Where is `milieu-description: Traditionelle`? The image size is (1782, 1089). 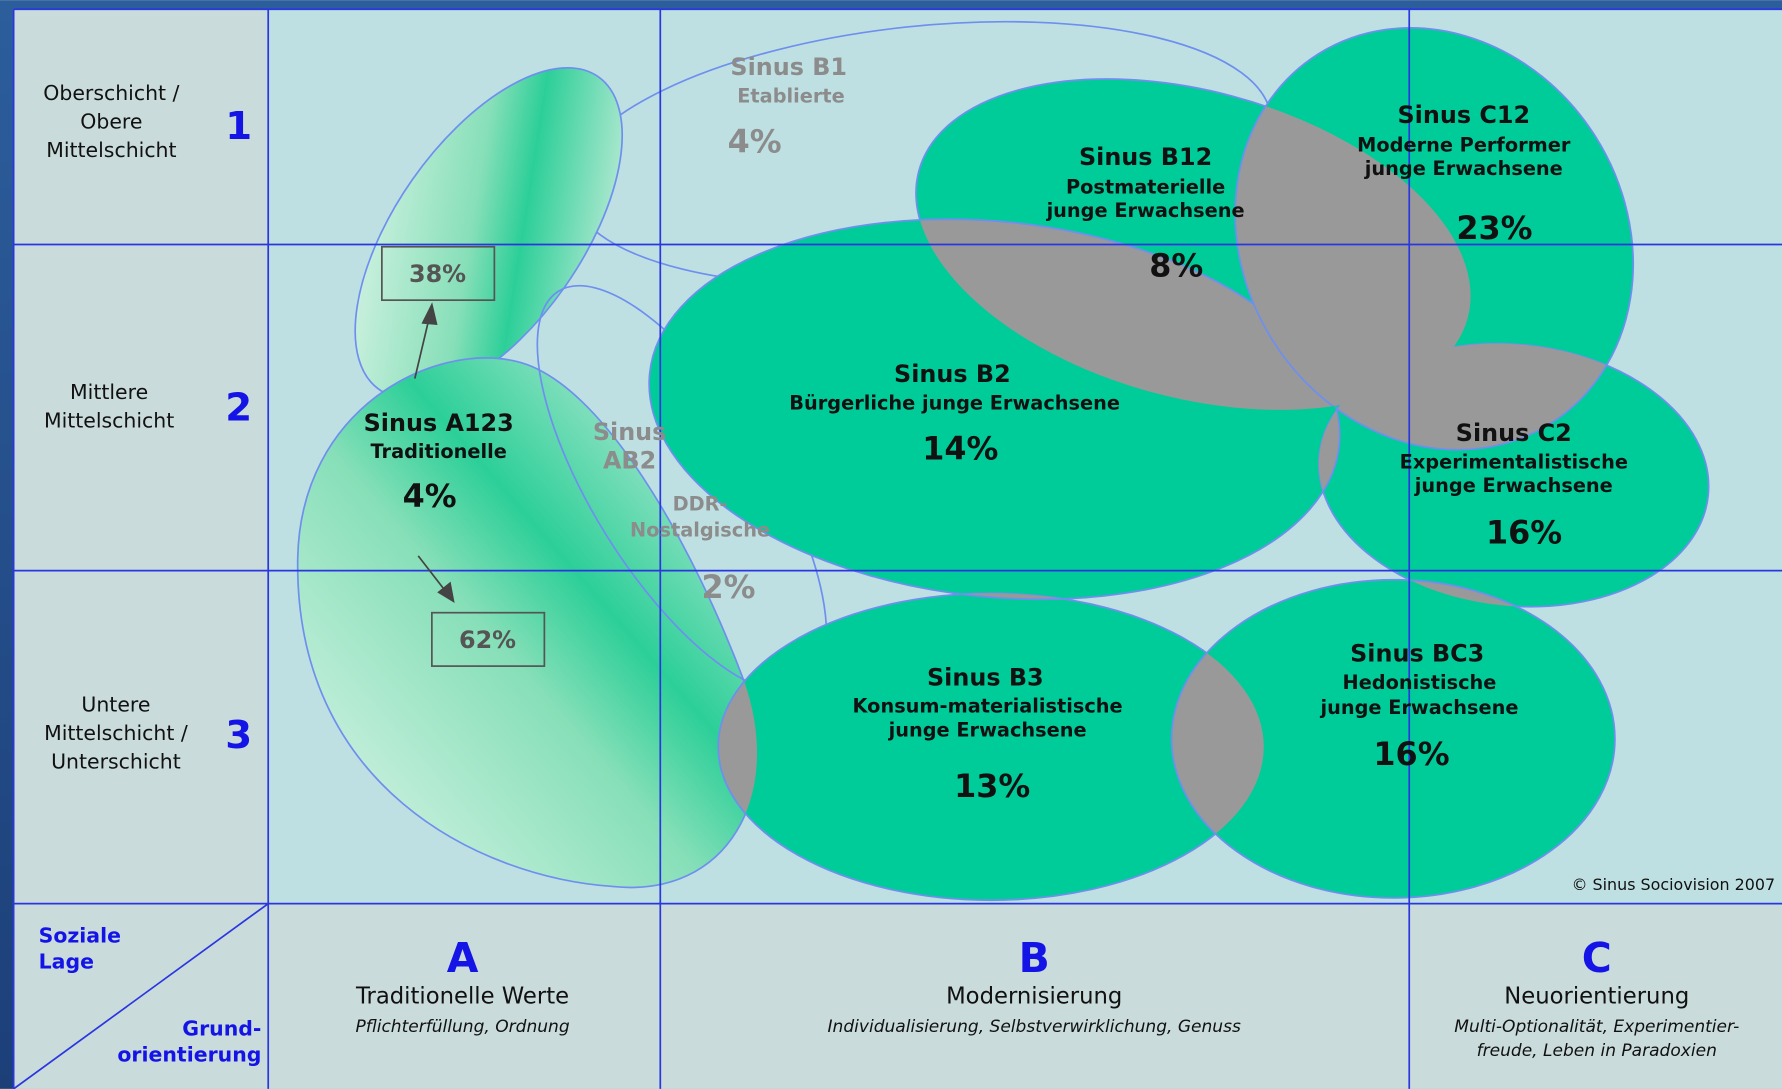 milieu-description: Traditionelle is located at coordinates (439, 451).